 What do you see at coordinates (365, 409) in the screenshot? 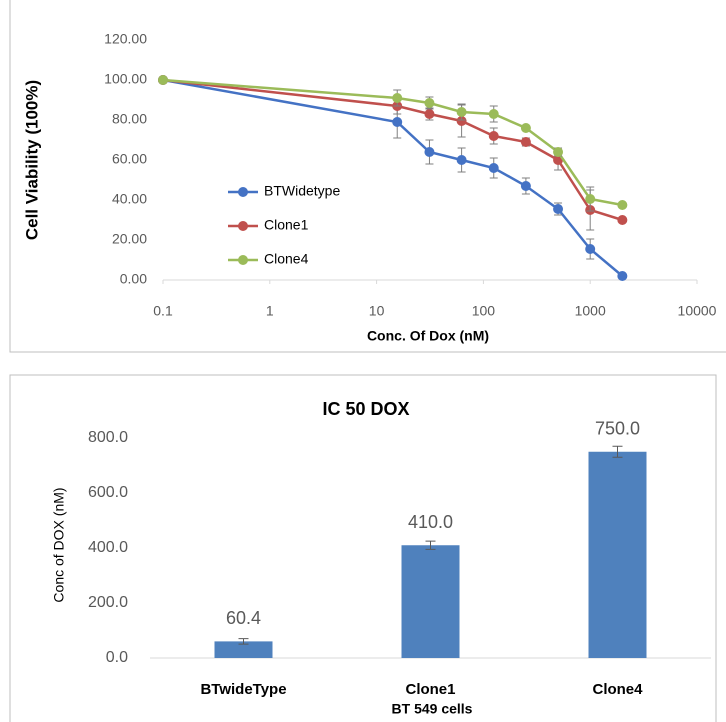
I see `chart-title: IC 50 DOX` at bounding box center [365, 409].